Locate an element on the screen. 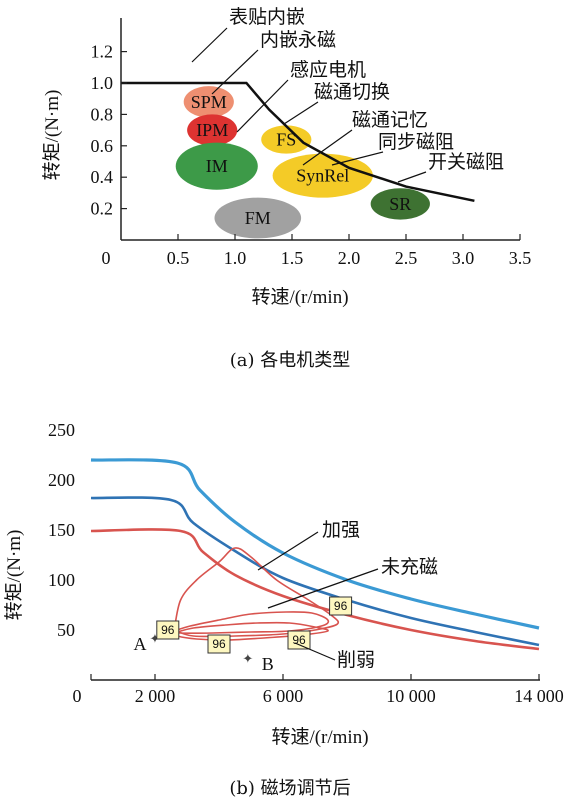 The height and width of the screenshot is (803, 572). y-tick-group: 0.2 0.4 0.6 0.8 1.0 1.2 is located at coordinates (109, 130).